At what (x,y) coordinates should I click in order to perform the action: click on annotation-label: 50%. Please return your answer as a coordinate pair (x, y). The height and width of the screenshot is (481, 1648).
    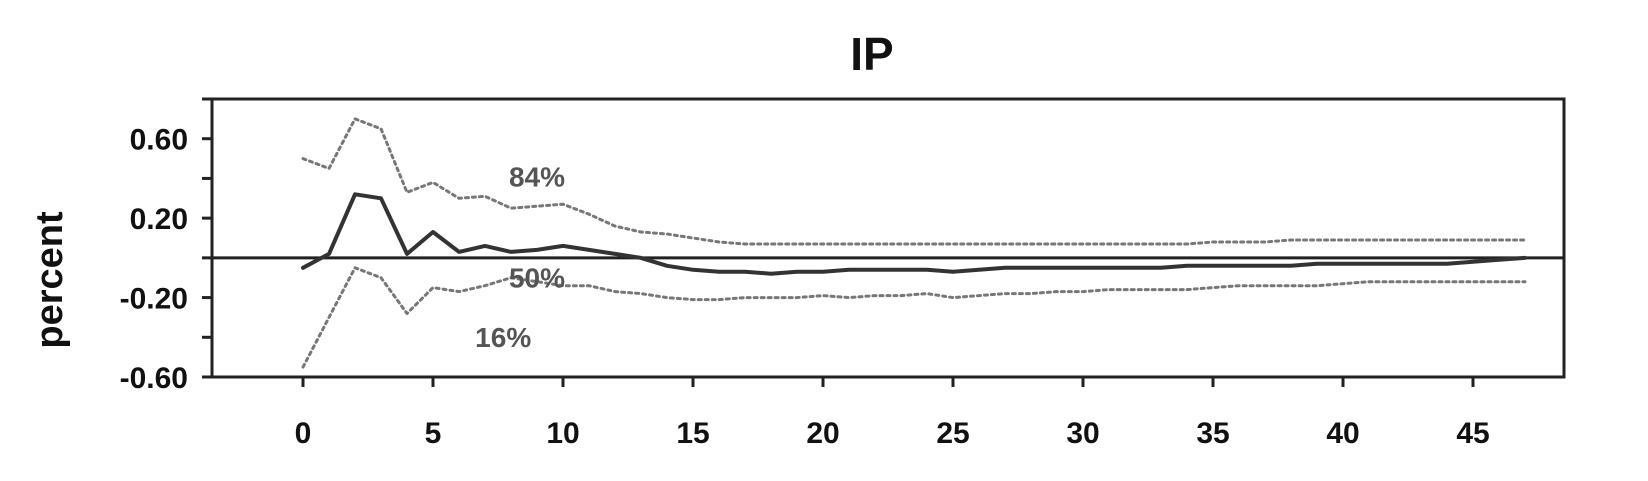
    Looking at the image, I should click on (537, 278).